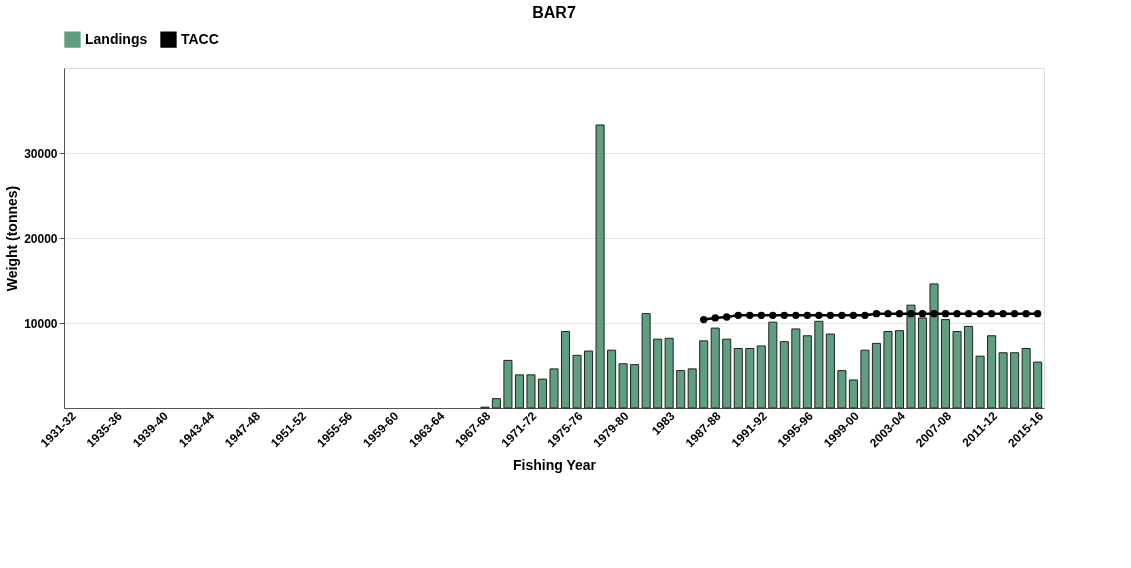 The height and width of the screenshot is (568, 1131). Describe the element at coordinates (200, 38) in the screenshot. I see `legend-label: TACC` at that location.